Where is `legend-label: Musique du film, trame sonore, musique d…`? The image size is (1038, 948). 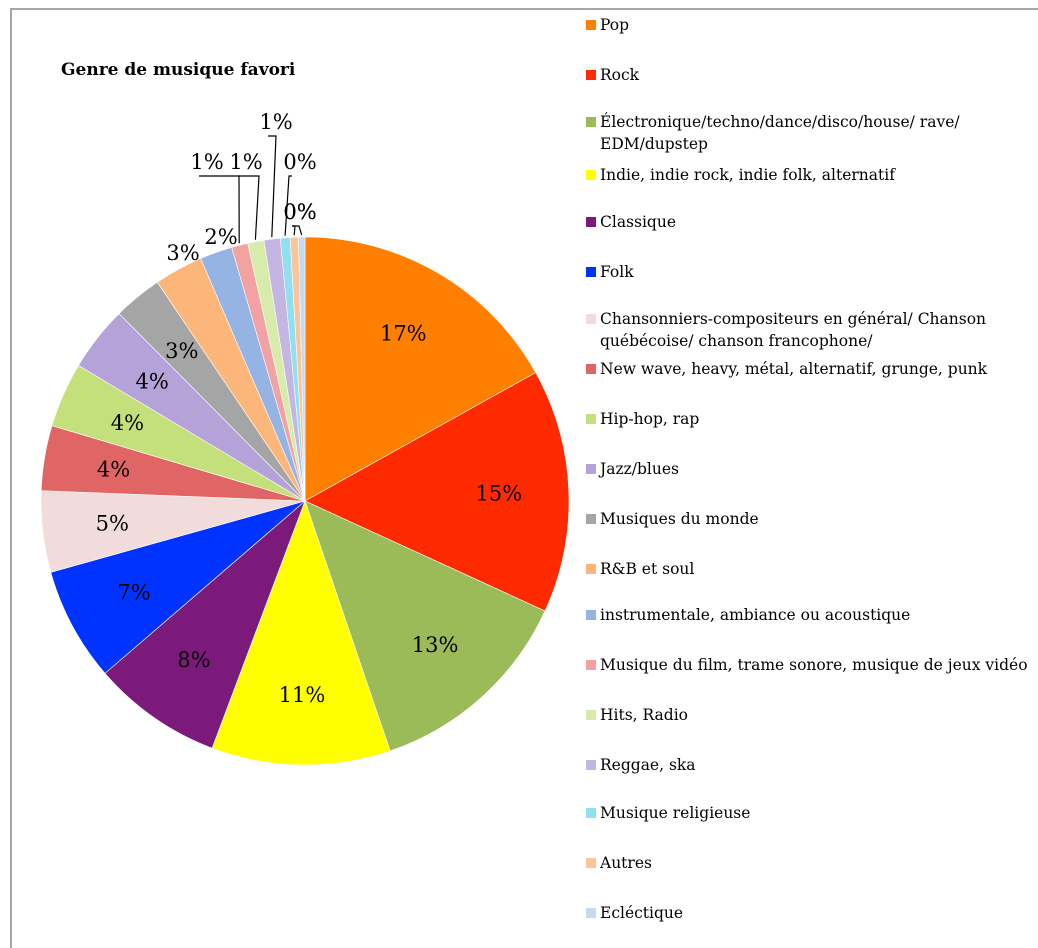 legend-label: Musique du film, trame sonore, musique d… is located at coordinates (814, 665).